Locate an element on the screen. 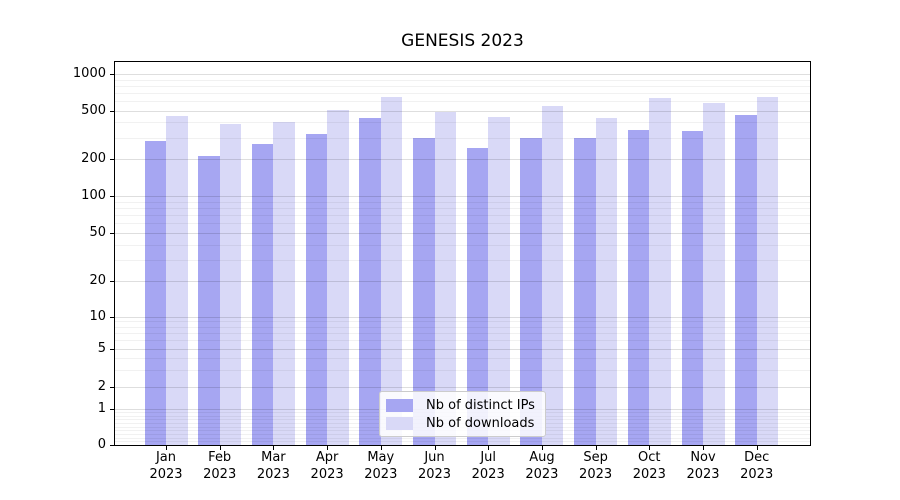 The image size is (900, 500). bar-downloads-jan is located at coordinates (177, 280).